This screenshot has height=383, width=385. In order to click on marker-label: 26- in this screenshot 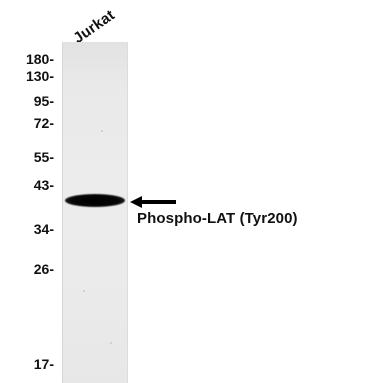, I will do `click(43, 269)`.